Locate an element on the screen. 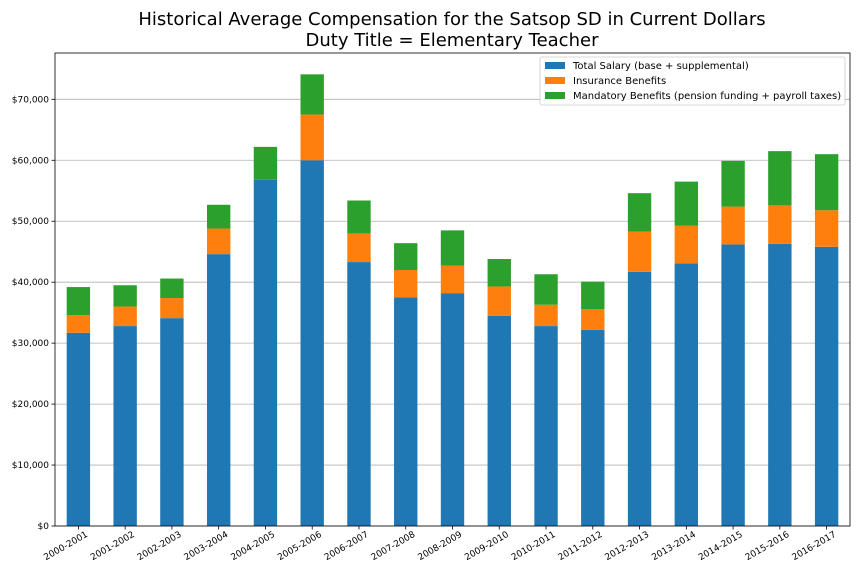 The image size is (864, 576). x-tick-label: 2012-2013 is located at coordinates (627, 546).